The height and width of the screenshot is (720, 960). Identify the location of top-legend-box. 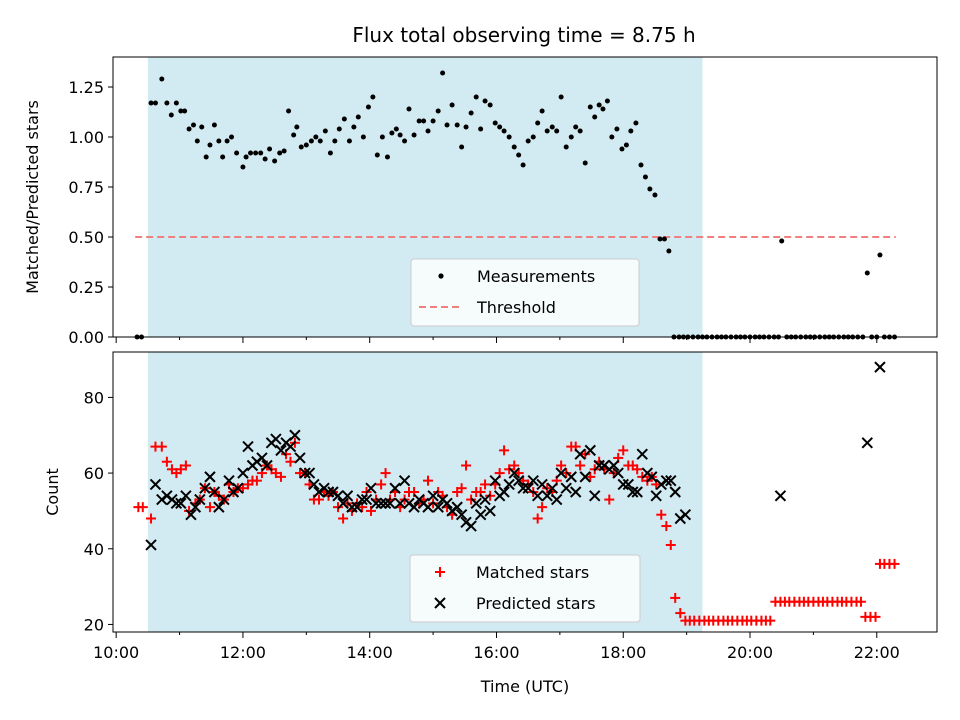
(525, 292).